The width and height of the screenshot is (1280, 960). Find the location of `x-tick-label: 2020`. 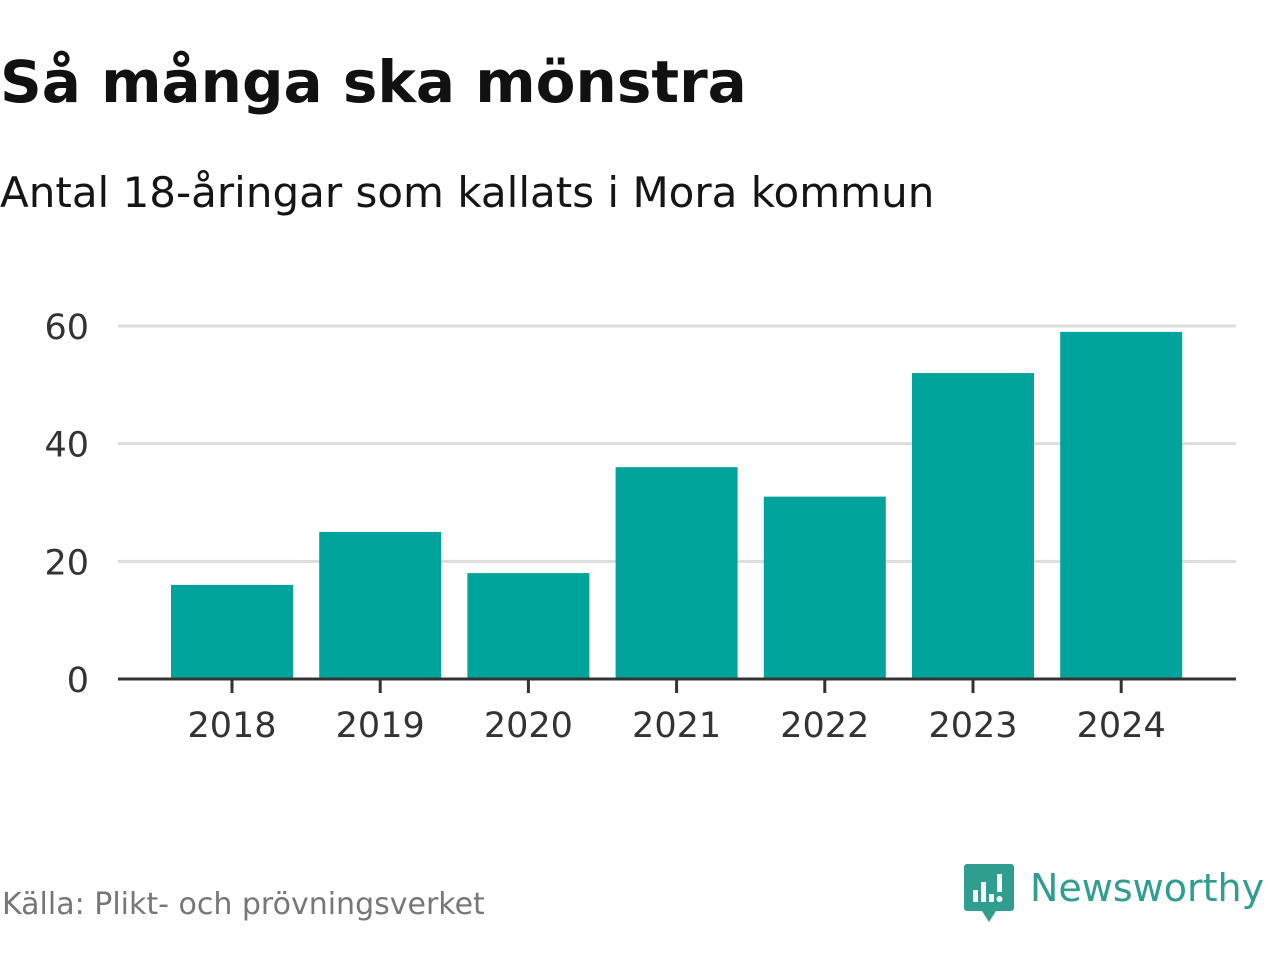

x-tick-label: 2020 is located at coordinates (528, 726).